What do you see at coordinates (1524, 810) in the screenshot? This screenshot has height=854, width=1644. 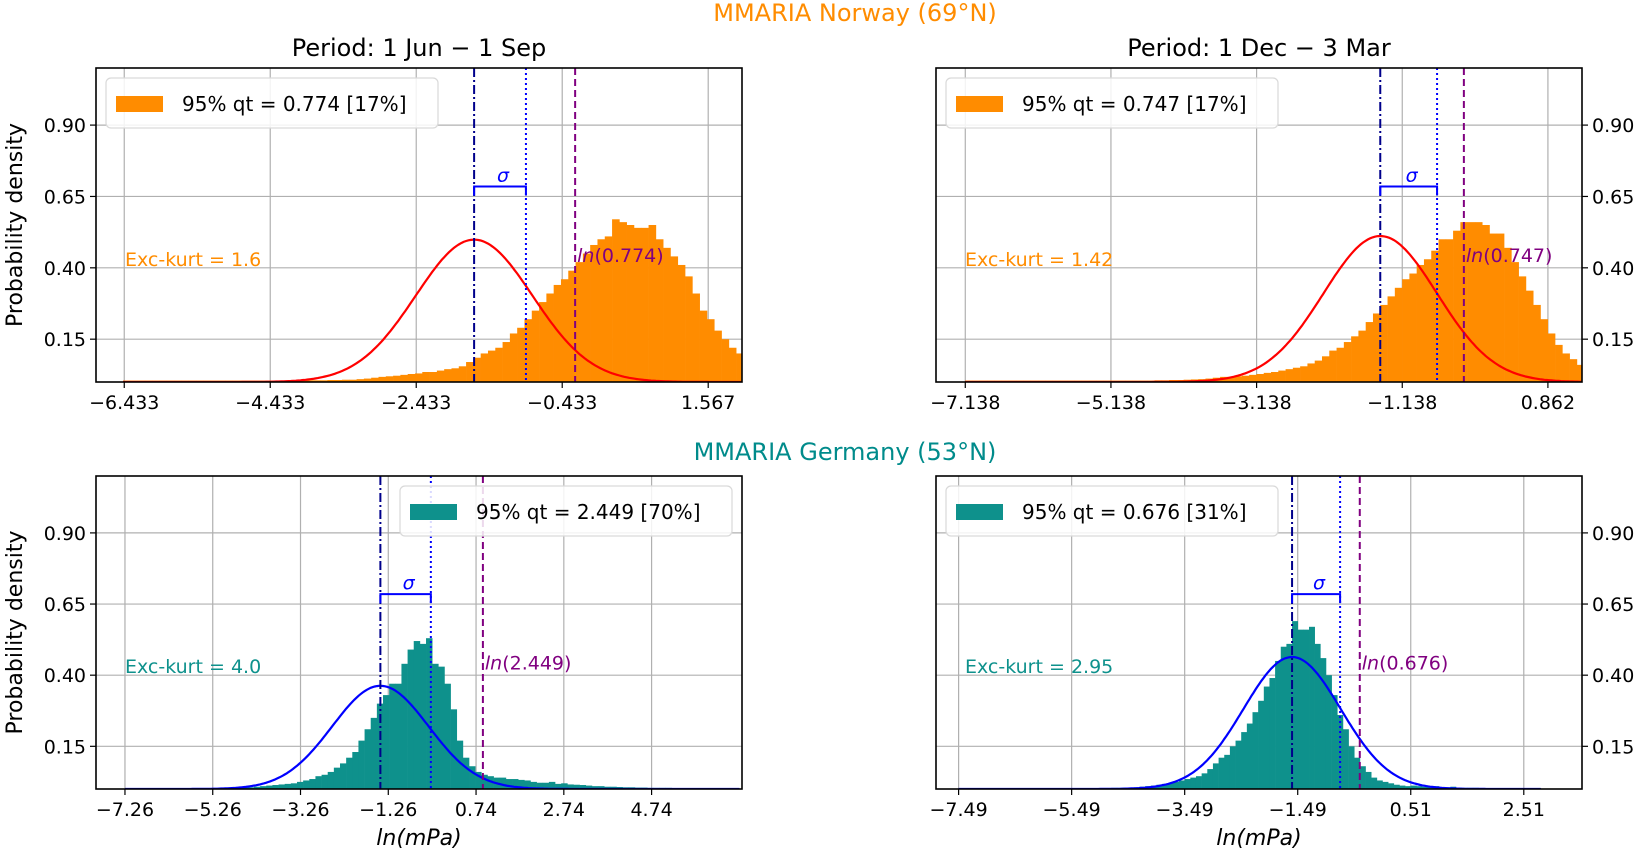 I see `x-tick-label: 2.51` at bounding box center [1524, 810].